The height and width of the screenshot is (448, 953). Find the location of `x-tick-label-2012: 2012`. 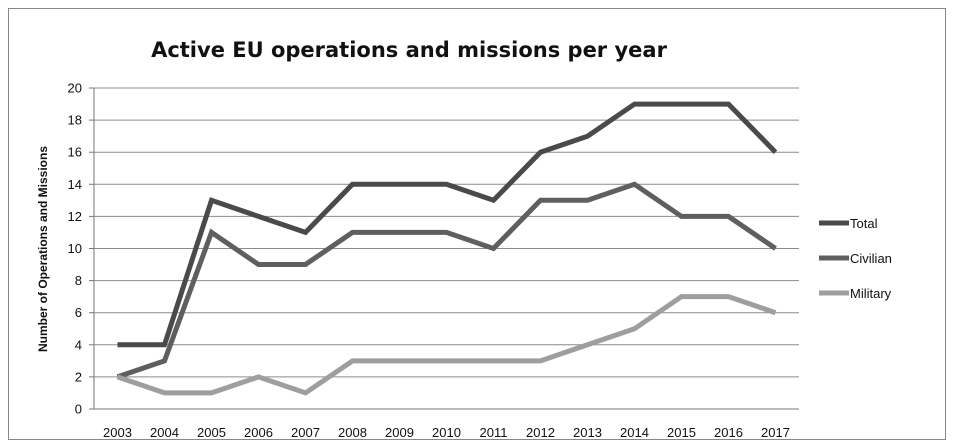

x-tick-label-2012: 2012 is located at coordinates (540, 432).